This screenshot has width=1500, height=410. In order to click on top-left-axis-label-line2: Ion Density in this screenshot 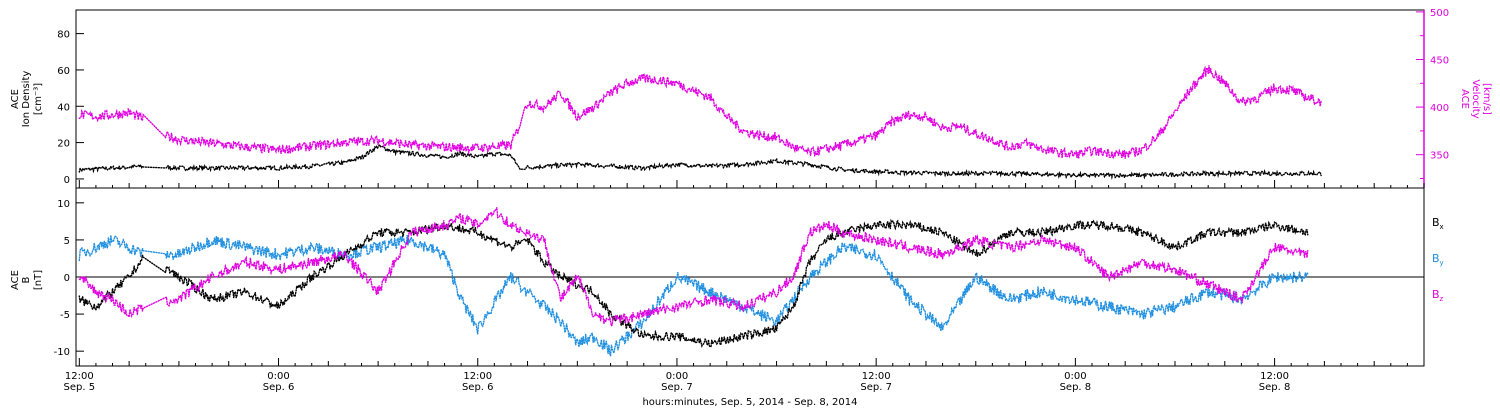, I will do `click(26, 99)`.